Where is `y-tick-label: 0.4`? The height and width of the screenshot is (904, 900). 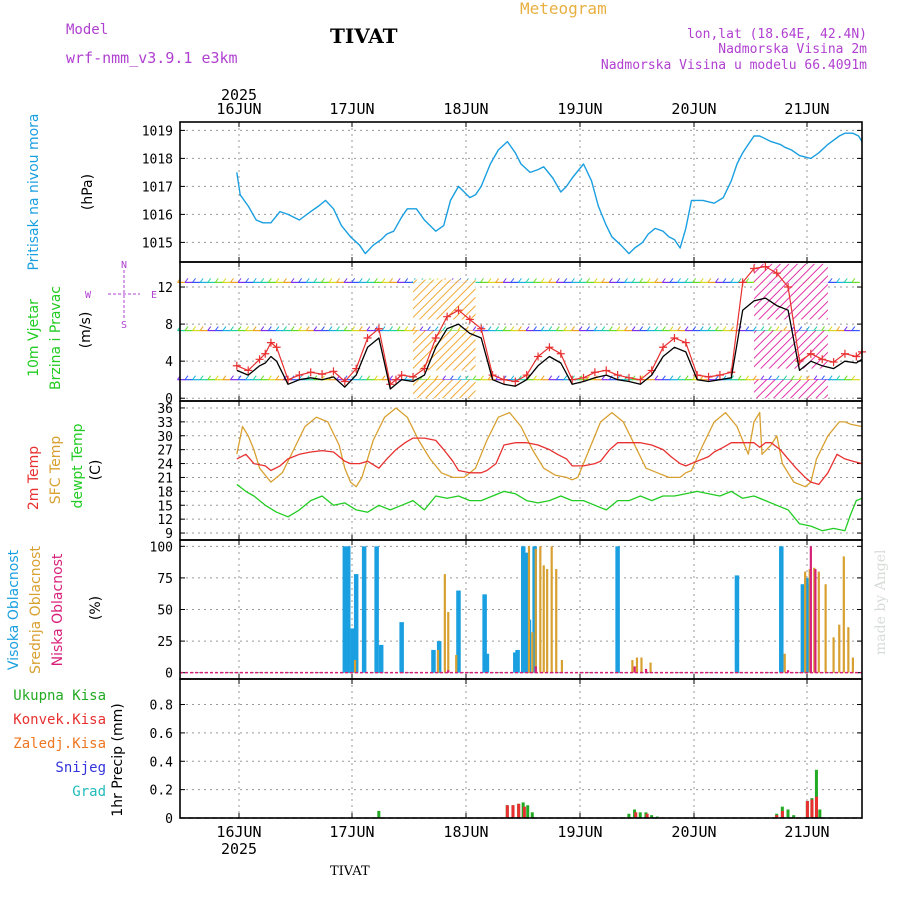
y-tick-label: 0.4 is located at coordinates (162, 762).